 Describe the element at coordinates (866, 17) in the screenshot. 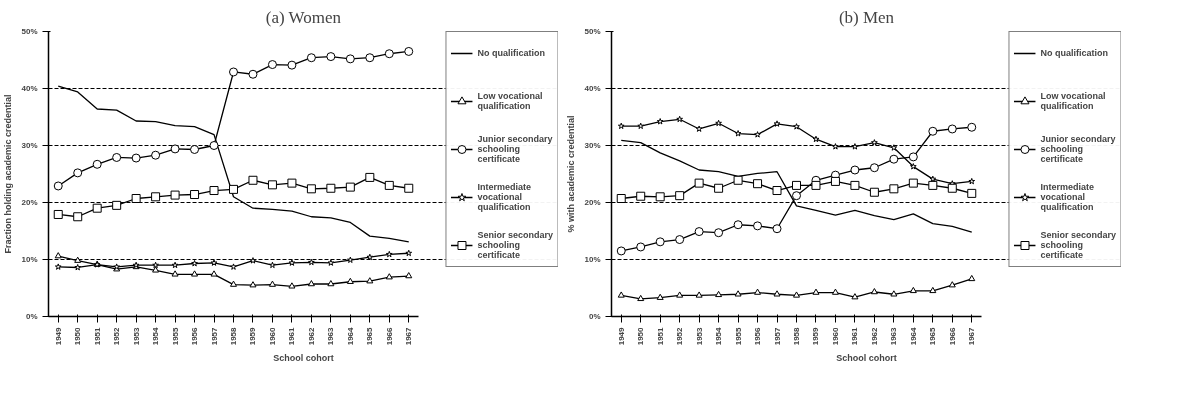

I see `chart-title: (b) Men` at that location.